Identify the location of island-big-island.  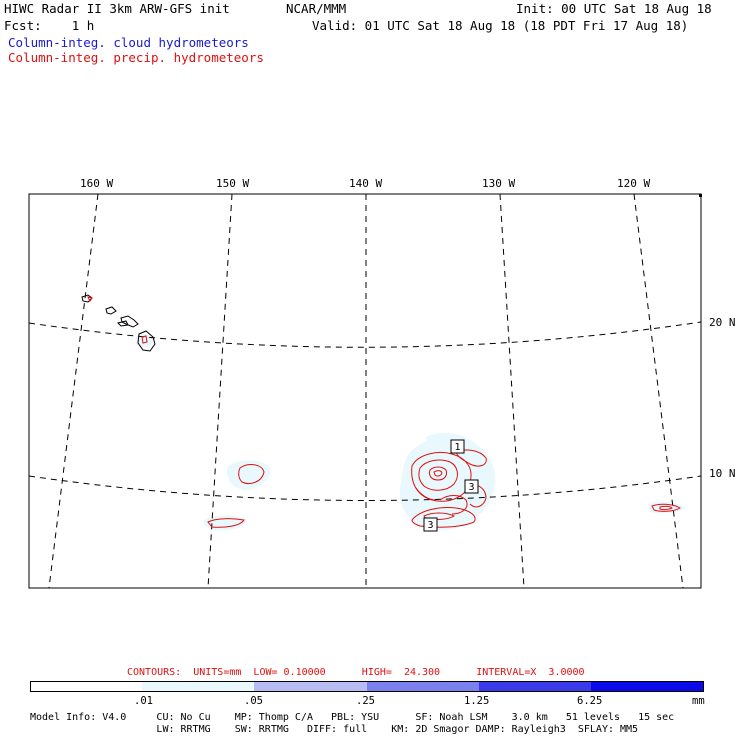
(146, 341).